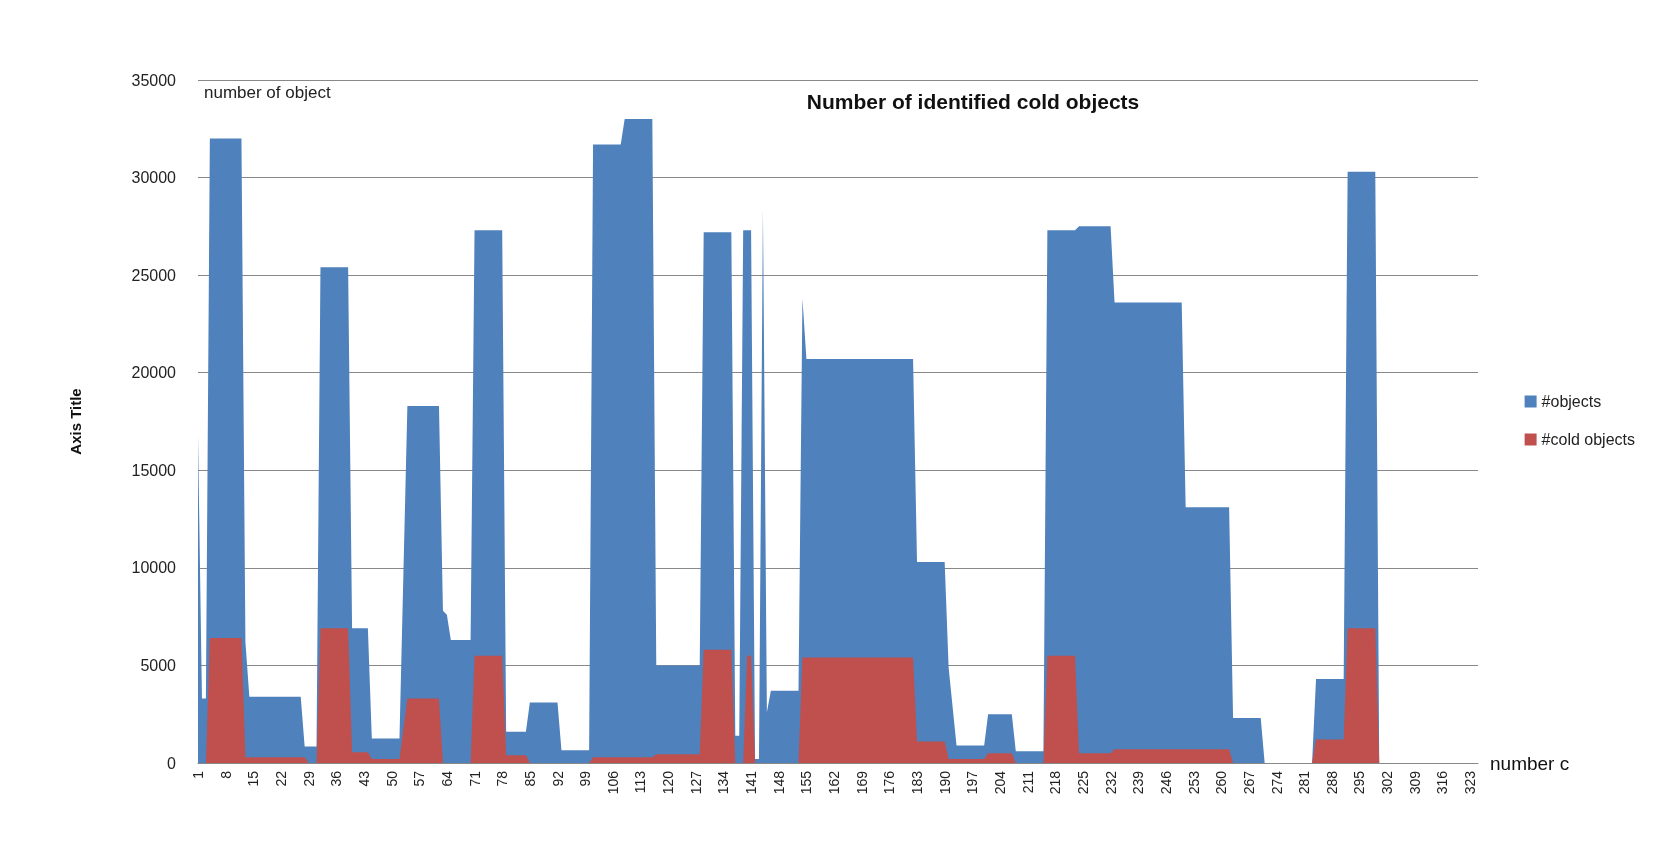 Image resolution: width=1662 pixels, height=845 pixels. I want to click on x-tick-label: 253, so click(1193, 782).